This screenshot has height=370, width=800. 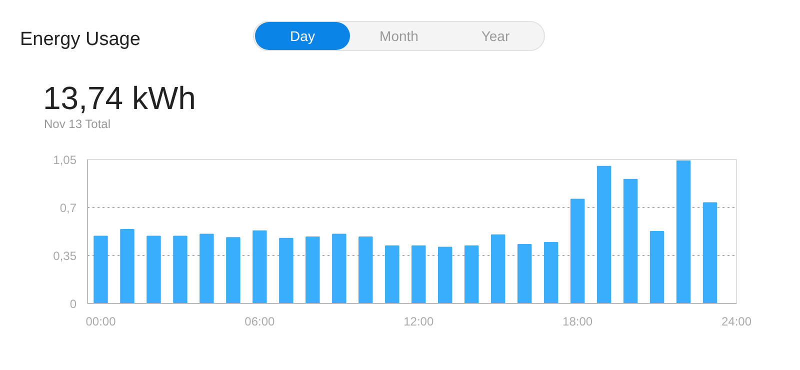 What do you see at coordinates (495, 36) in the screenshot?
I see `text: Year` at bounding box center [495, 36].